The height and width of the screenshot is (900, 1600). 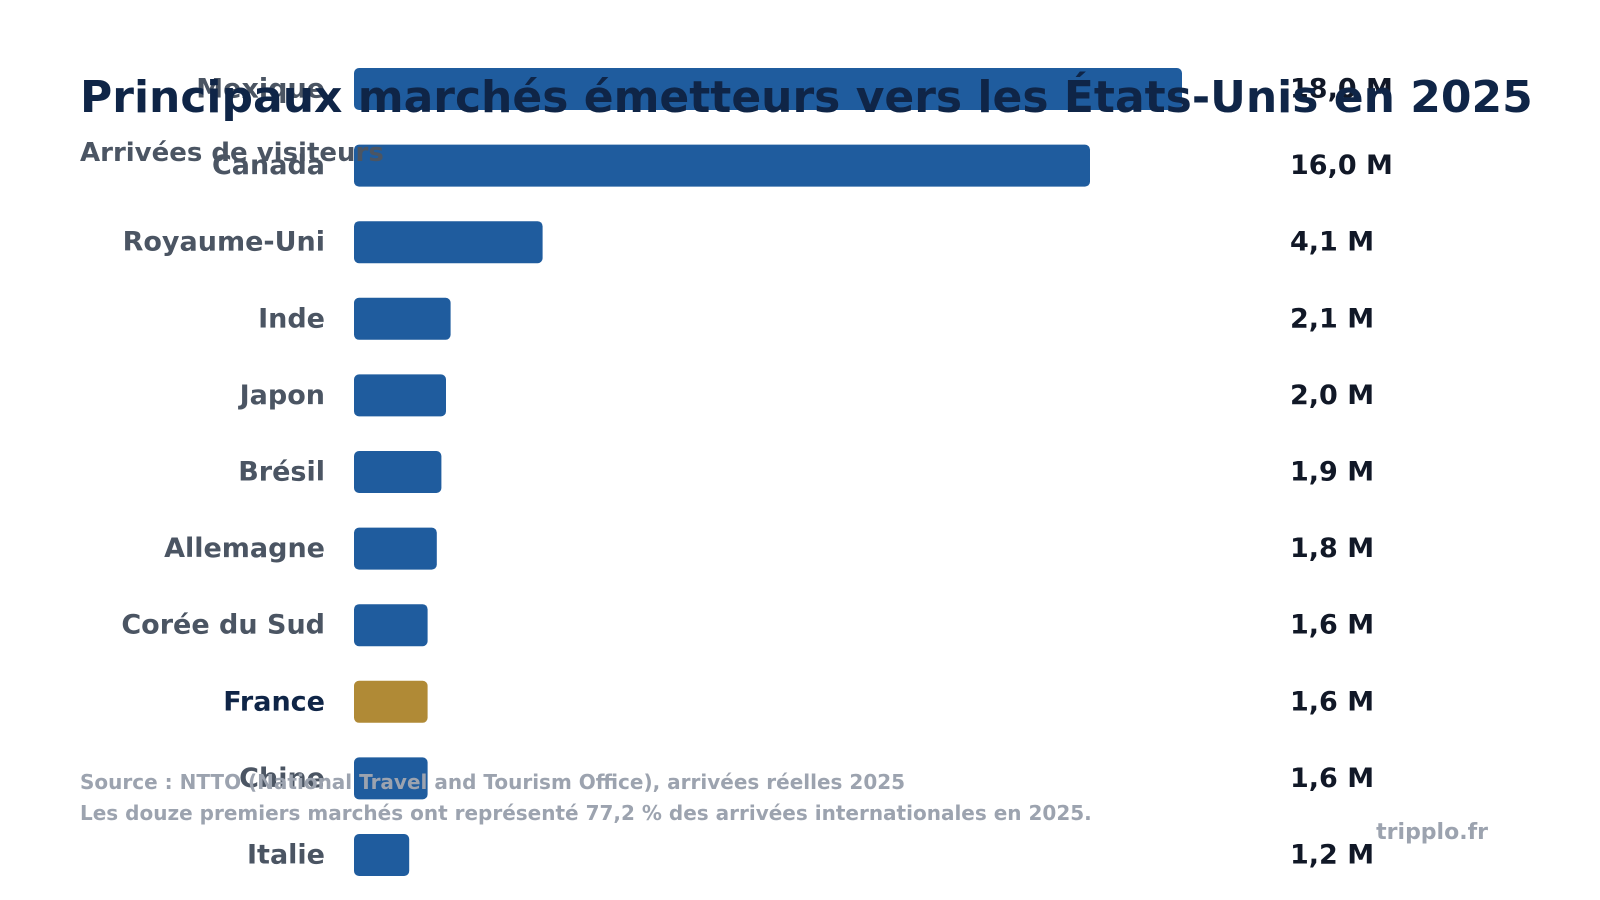 I want to click on bar-coree-du-sud, so click(x=391, y=625).